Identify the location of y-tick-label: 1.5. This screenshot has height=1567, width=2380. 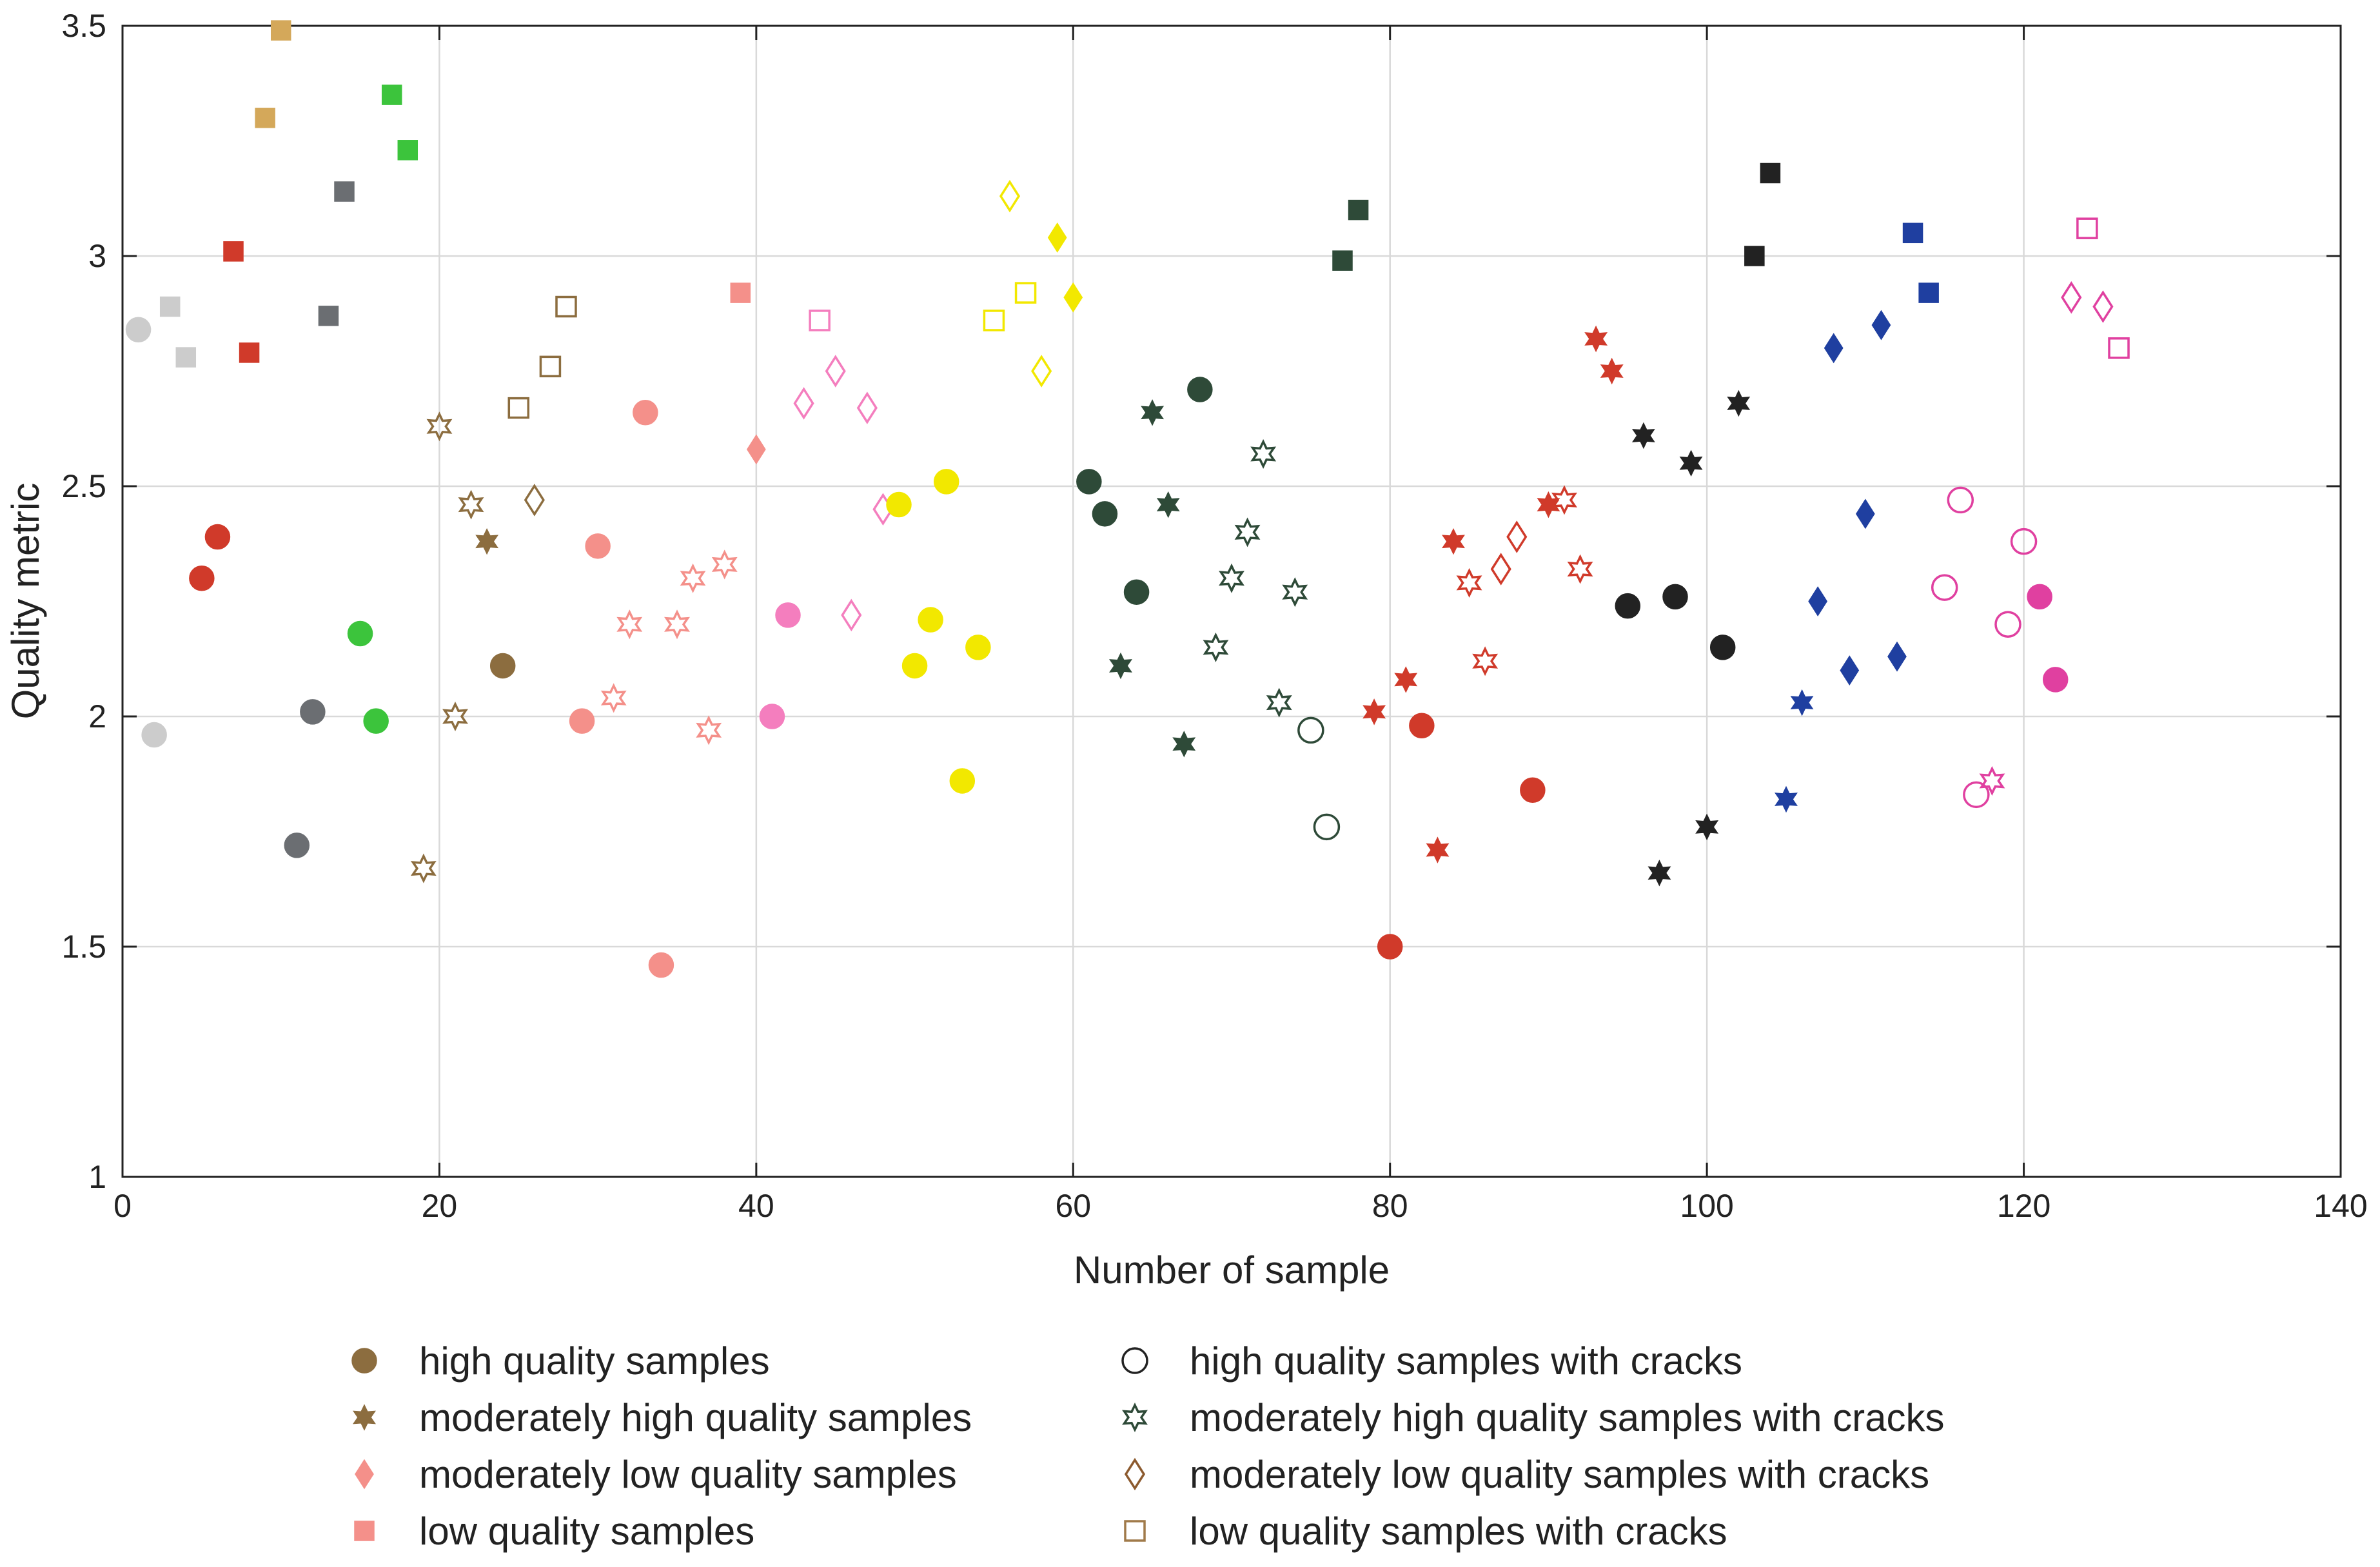
(83, 947).